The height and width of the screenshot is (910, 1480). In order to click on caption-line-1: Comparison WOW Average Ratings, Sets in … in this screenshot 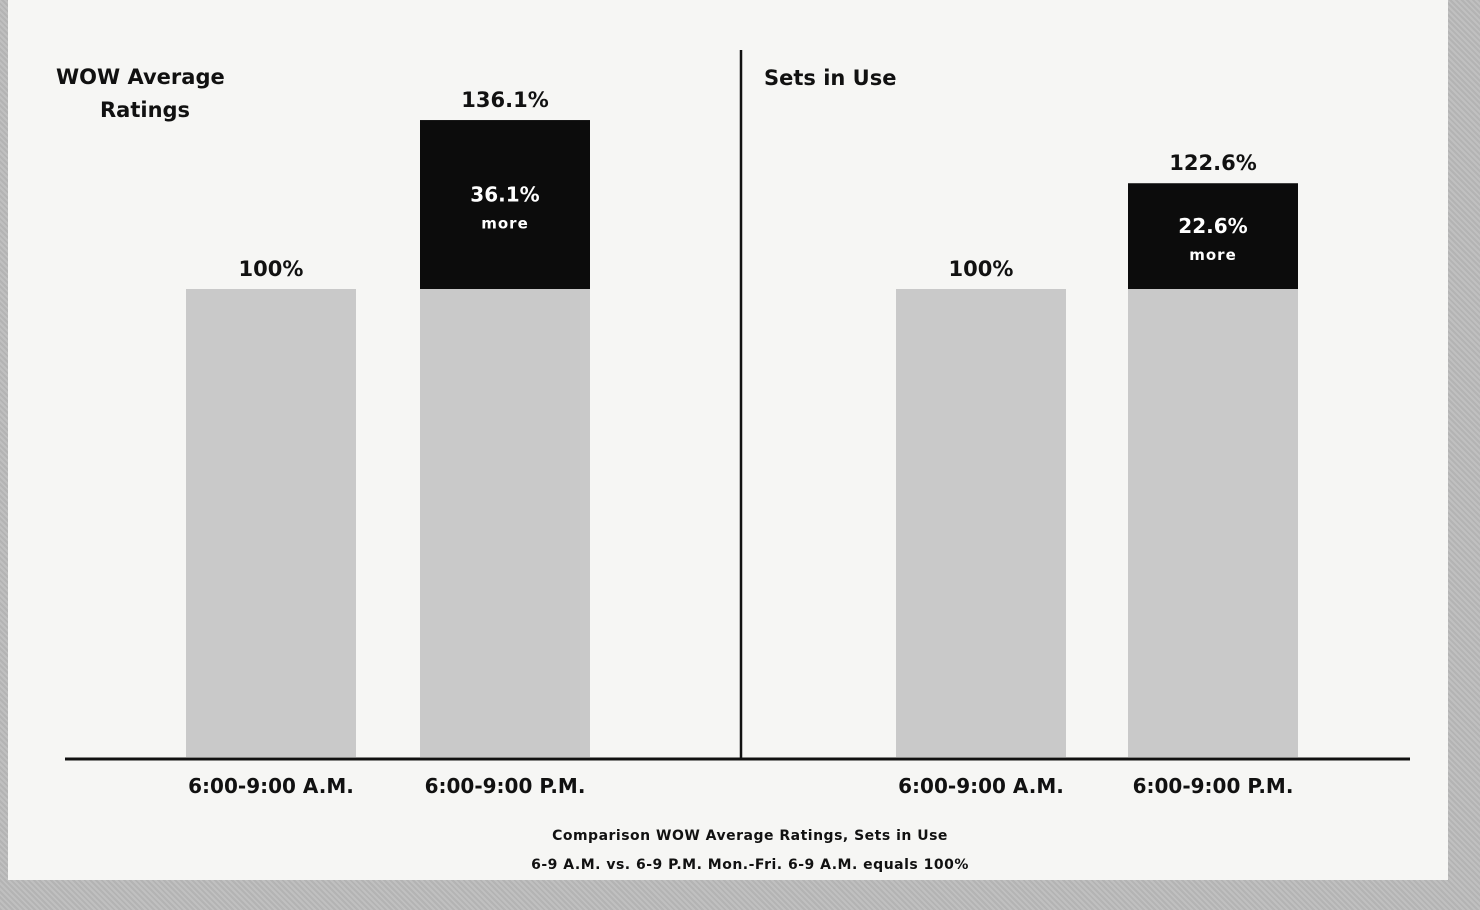, I will do `click(750, 836)`.